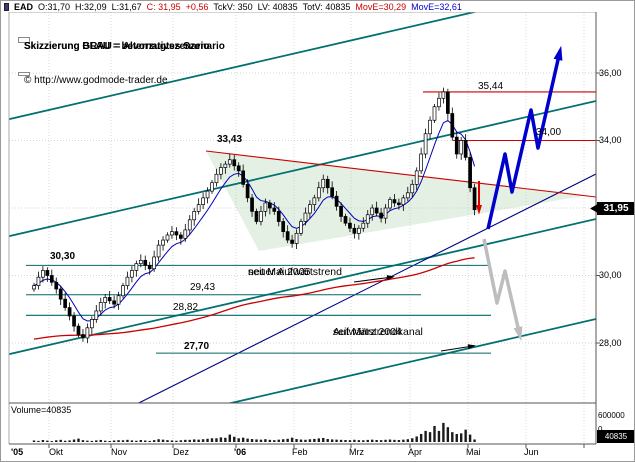 The width and height of the screenshot is (635, 462). Describe the element at coordinates (254, 298) in the screenshot. I see `ma-slow-line` at that location.